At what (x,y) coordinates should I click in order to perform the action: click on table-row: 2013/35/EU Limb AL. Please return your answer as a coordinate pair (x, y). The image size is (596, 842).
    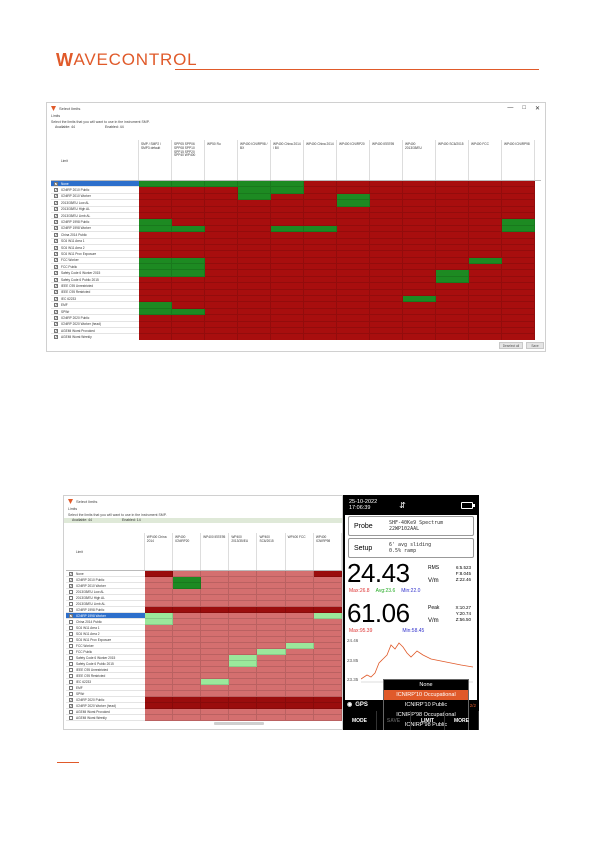
    Looking at the image, I should click on (204, 604).